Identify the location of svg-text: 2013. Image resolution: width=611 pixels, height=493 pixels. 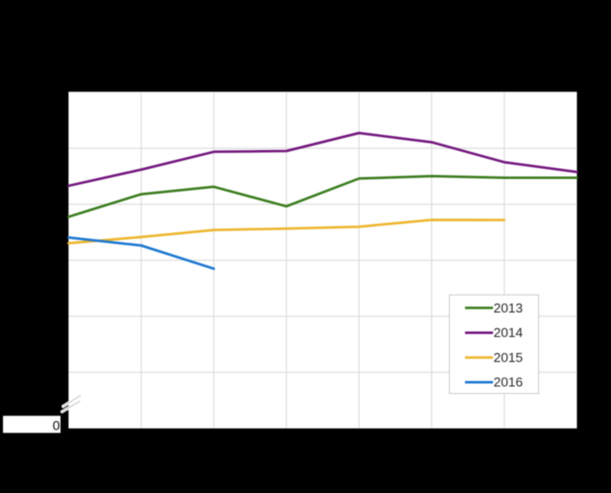
(508, 307).